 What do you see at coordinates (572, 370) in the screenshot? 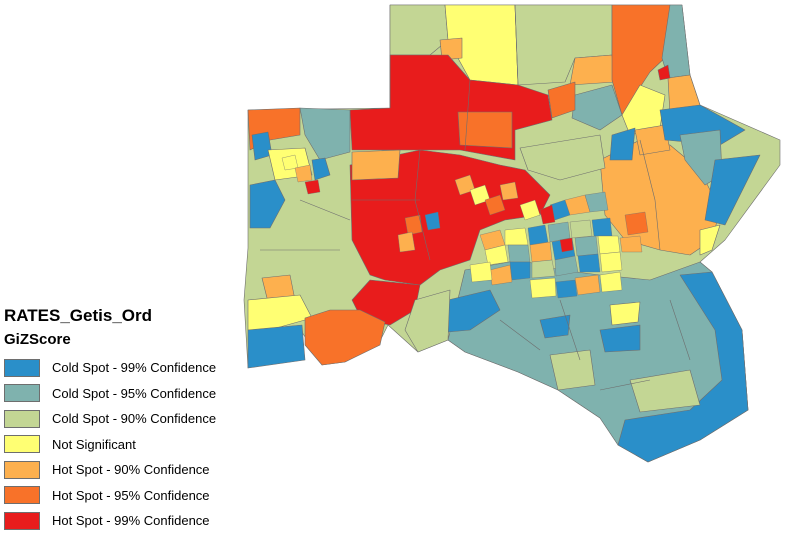
I see `region-se-cold90b` at bounding box center [572, 370].